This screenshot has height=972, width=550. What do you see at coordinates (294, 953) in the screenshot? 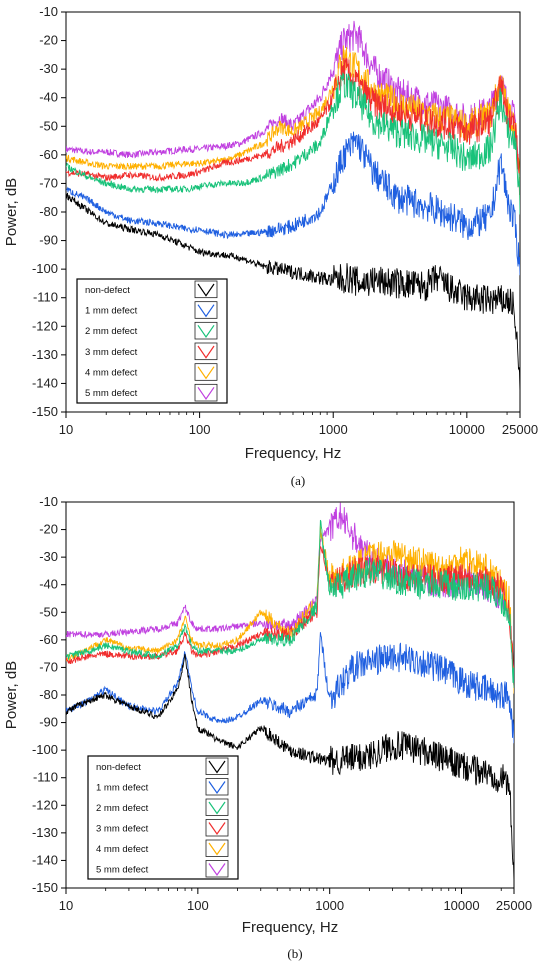
I see `panel-label: (b)` at bounding box center [294, 953].